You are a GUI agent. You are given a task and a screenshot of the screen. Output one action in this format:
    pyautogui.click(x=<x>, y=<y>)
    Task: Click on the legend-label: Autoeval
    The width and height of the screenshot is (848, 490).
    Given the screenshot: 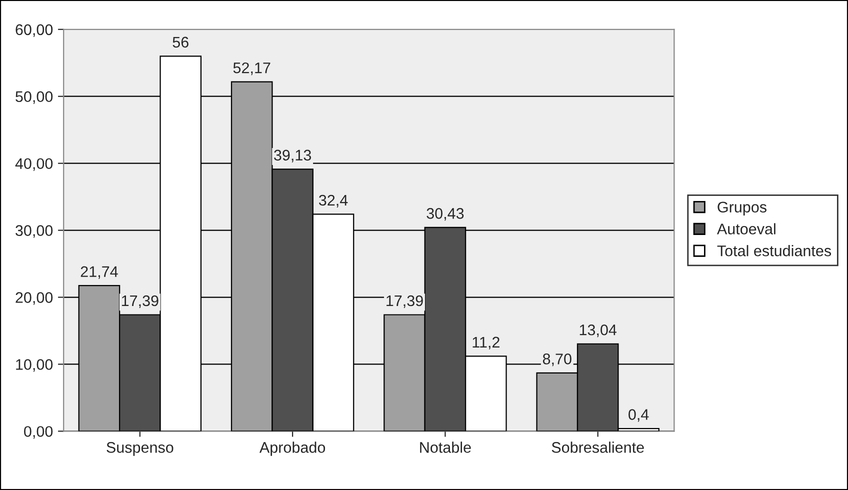 What is the action you would take?
    pyautogui.click(x=746, y=228)
    